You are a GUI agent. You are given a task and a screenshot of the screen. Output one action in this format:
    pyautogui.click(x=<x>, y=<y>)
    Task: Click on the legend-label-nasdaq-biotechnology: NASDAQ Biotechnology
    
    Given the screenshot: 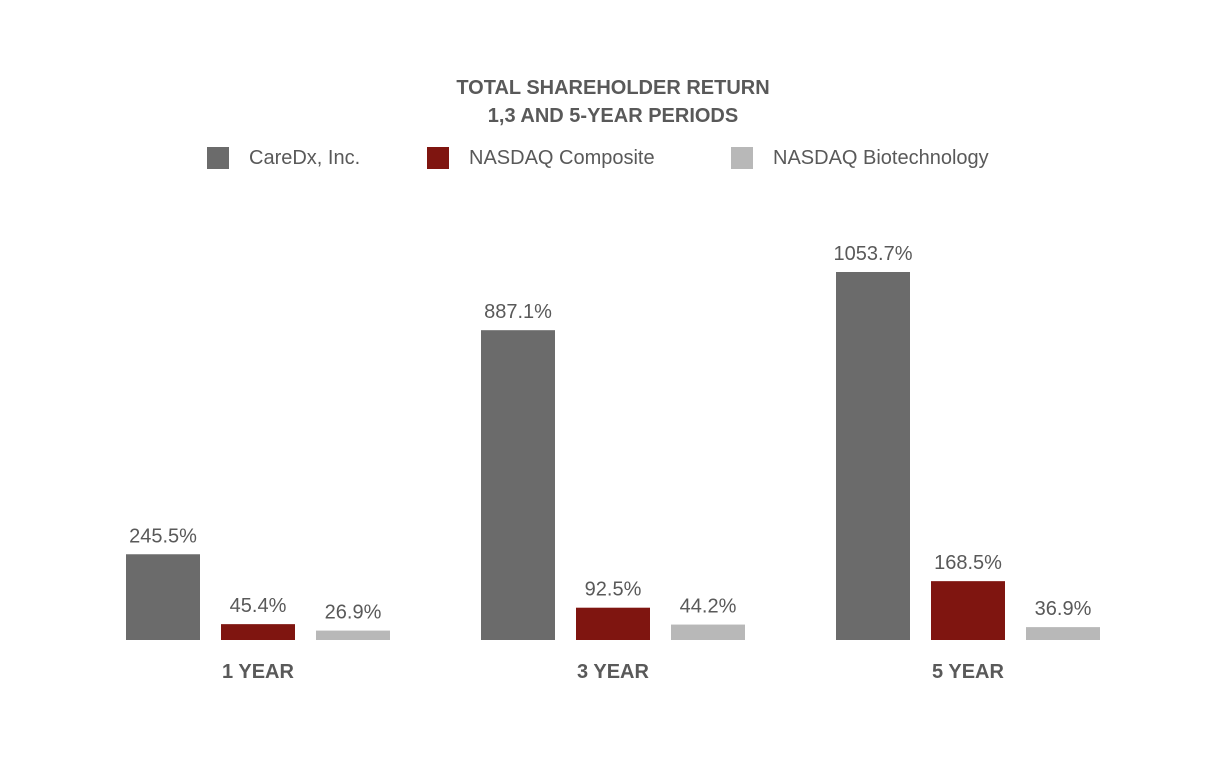 What is the action you would take?
    pyautogui.click(x=881, y=157)
    